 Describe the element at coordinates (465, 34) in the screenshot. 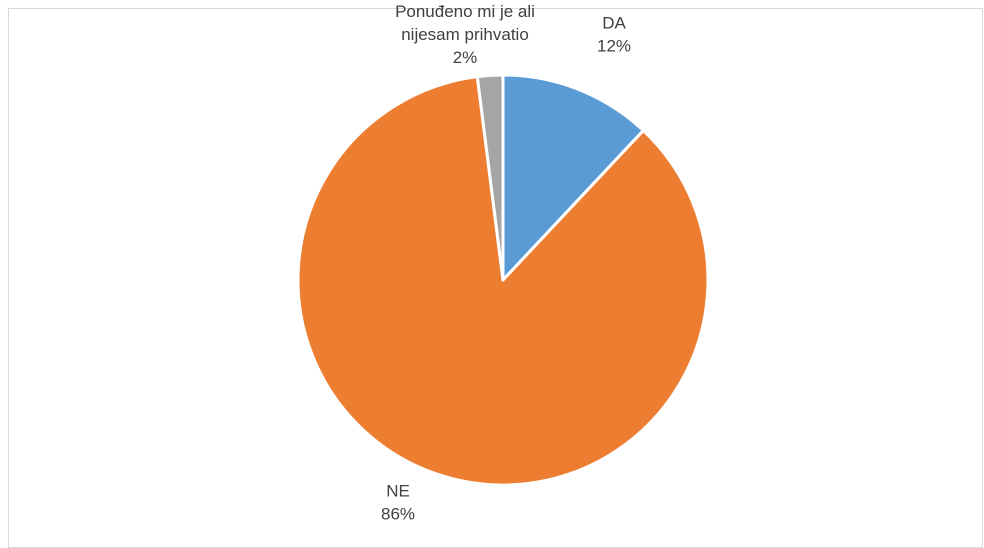

I see `slice-data-label-2: Ponuđeno mi je ali nijesam prihvatio 2%` at that location.